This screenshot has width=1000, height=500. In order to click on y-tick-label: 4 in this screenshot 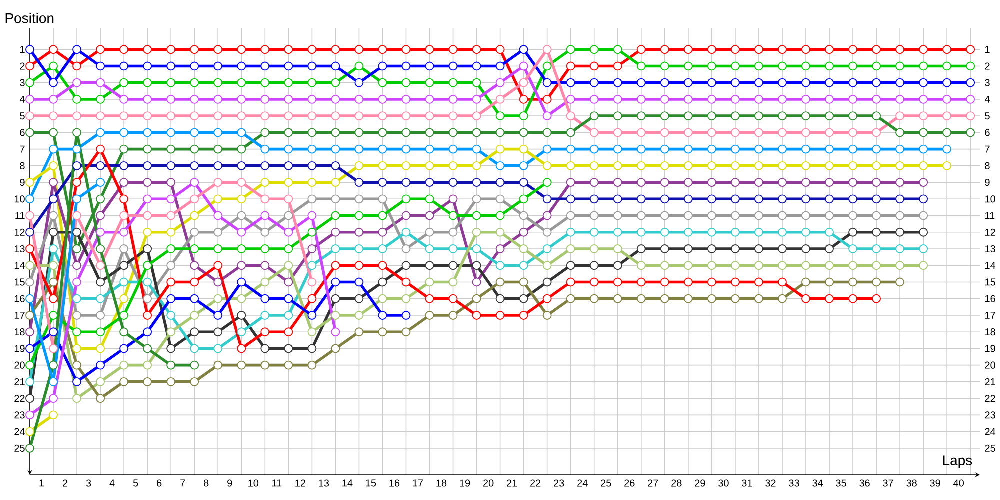, I will do `click(22, 99)`.